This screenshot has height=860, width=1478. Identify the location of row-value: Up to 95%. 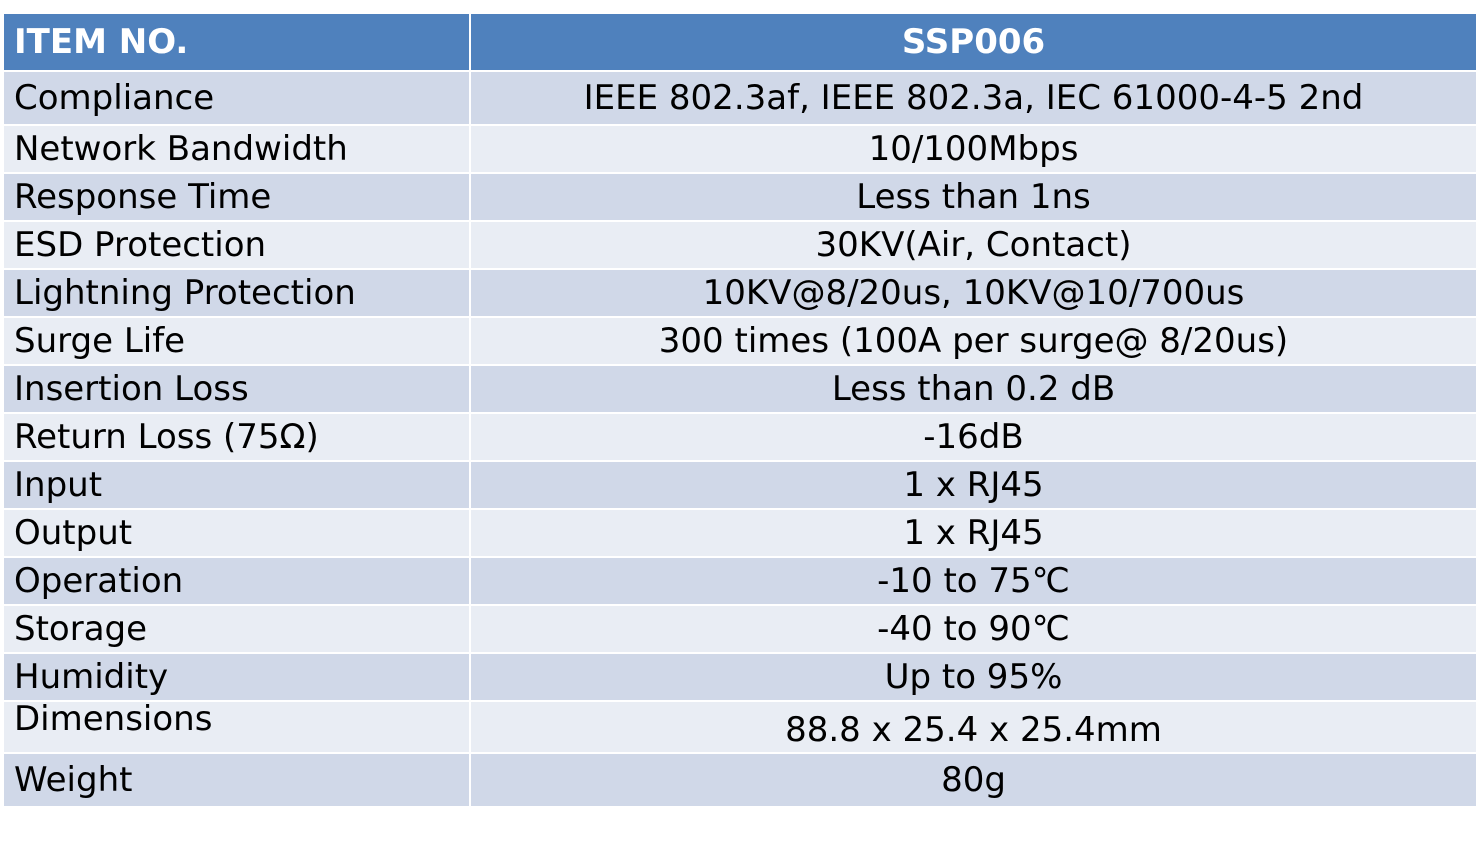
(973, 677).